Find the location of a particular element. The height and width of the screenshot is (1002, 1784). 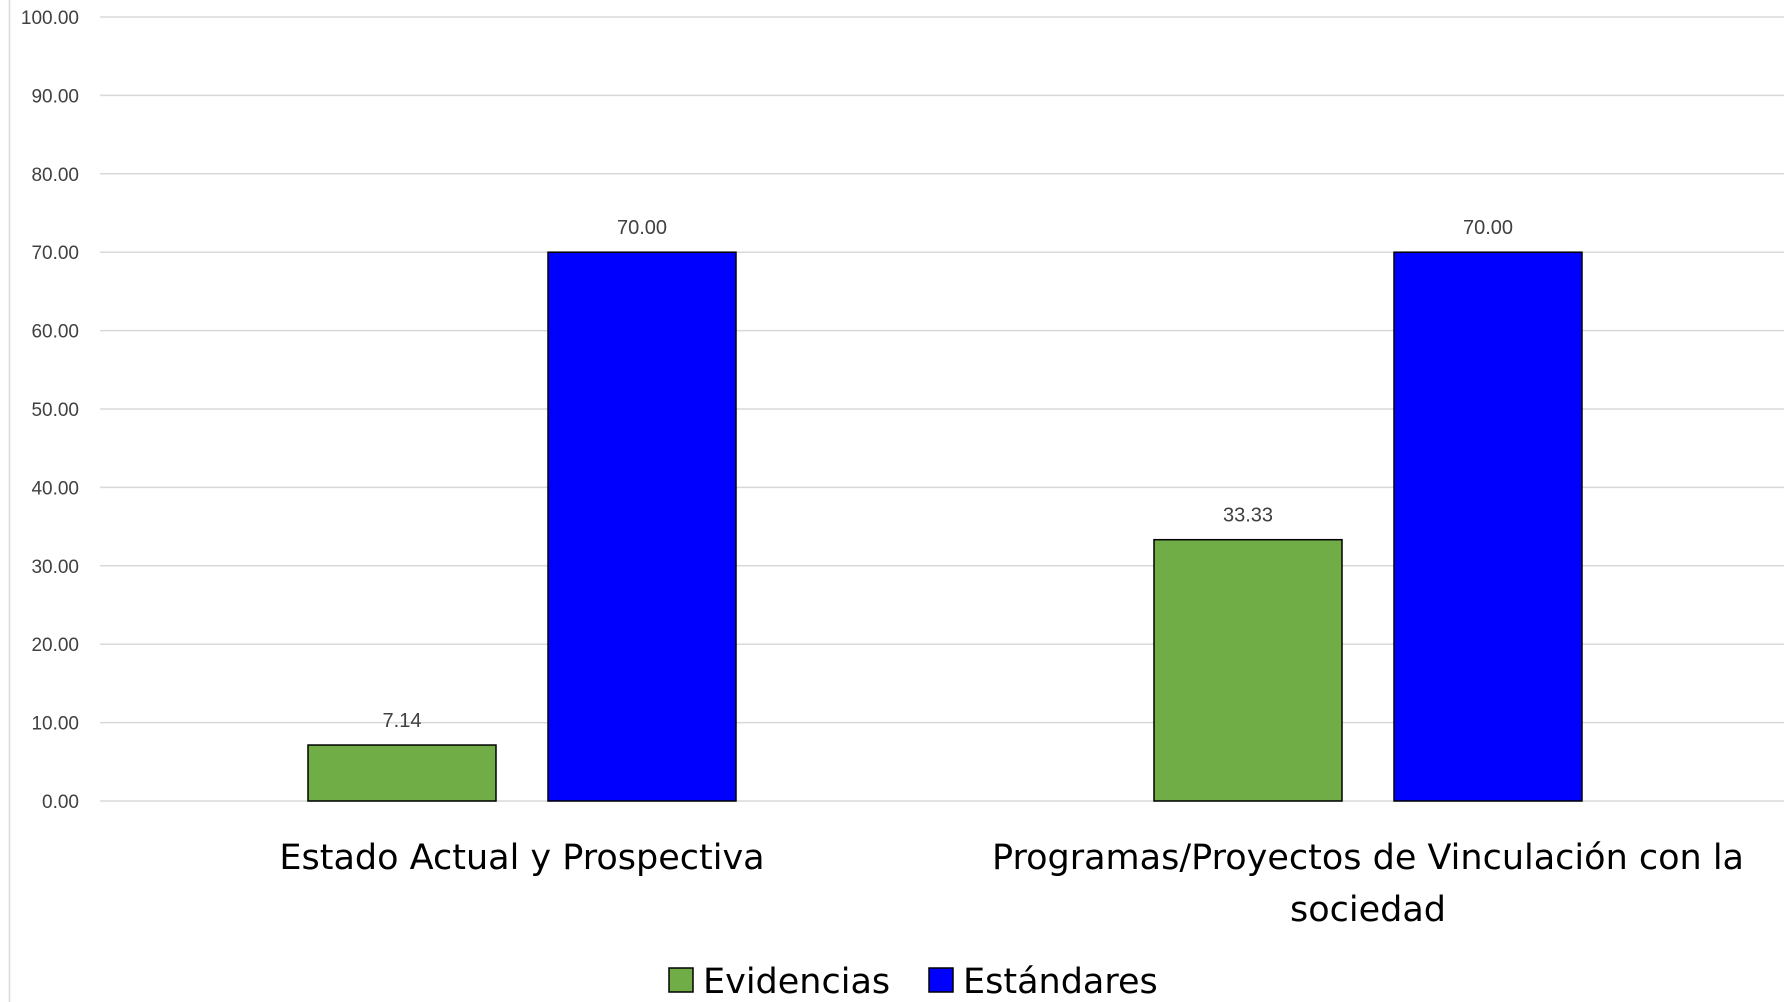

legend-label: Evidencias is located at coordinates (796, 982).